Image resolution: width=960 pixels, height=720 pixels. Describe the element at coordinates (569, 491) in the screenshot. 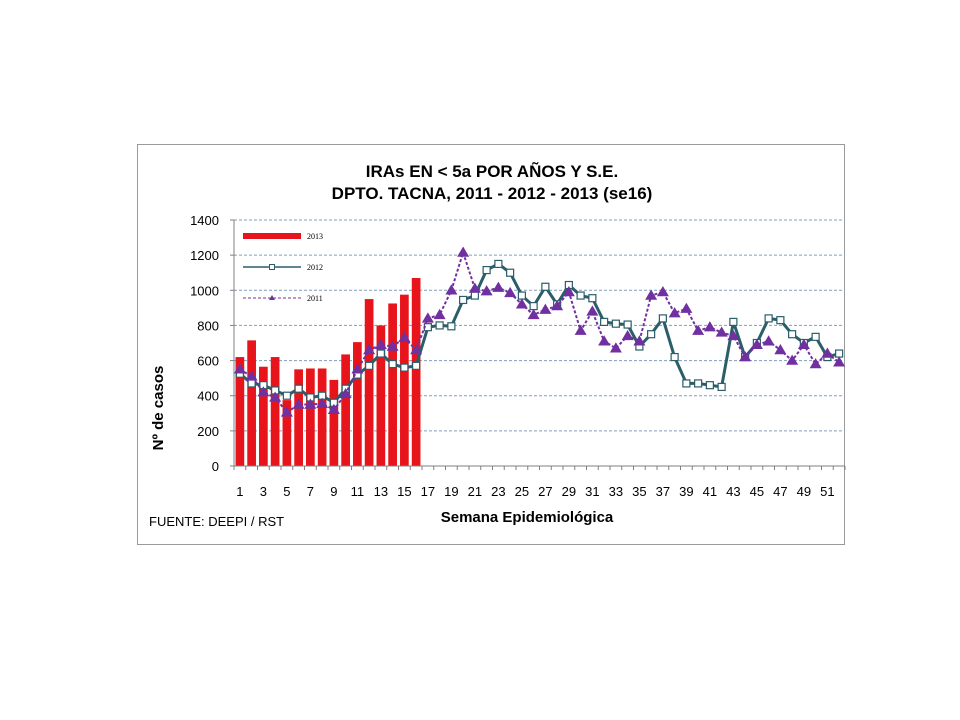

I see `x-tick-label: 29` at that location.